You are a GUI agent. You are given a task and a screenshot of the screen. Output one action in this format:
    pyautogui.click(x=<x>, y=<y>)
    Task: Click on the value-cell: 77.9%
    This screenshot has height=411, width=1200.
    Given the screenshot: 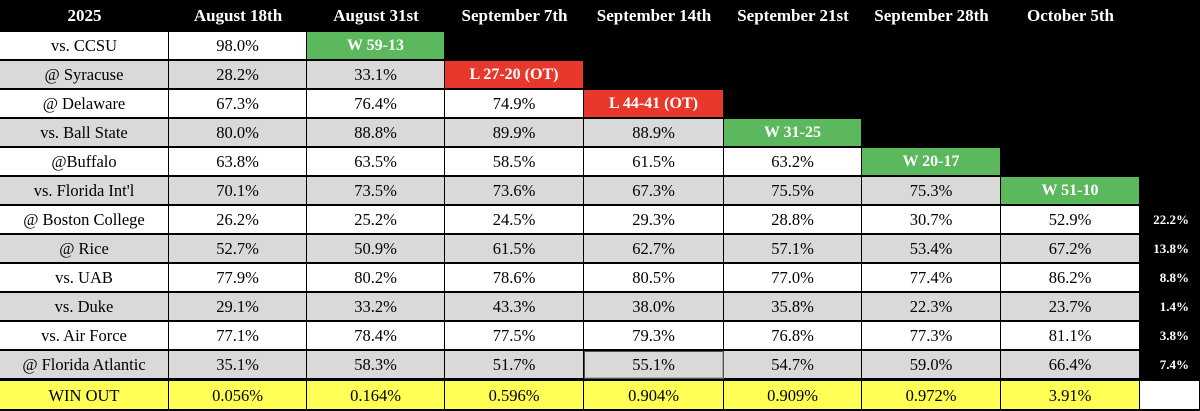 What is the action you would take?
    pyautogui.click(x=238, y=278)
    